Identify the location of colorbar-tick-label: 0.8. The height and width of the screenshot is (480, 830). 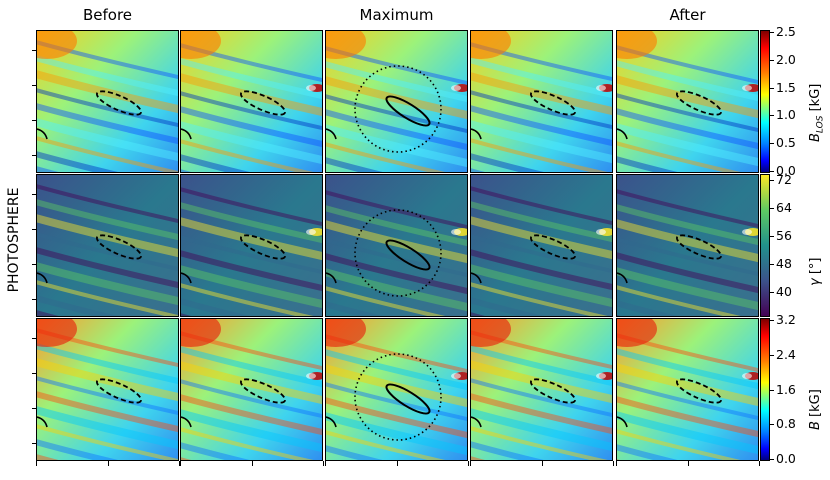
(786, 424).